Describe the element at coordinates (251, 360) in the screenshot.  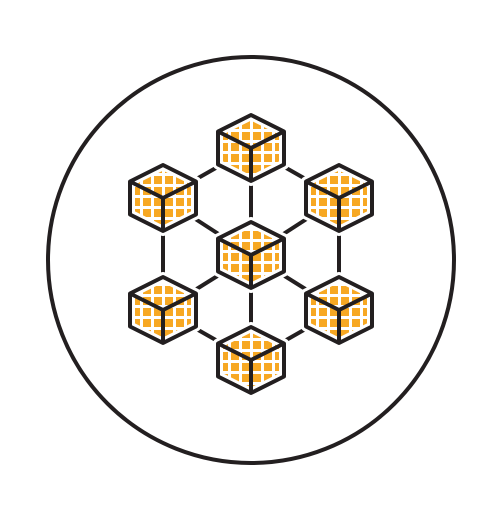
I see `block-cube-bottom` at that location.